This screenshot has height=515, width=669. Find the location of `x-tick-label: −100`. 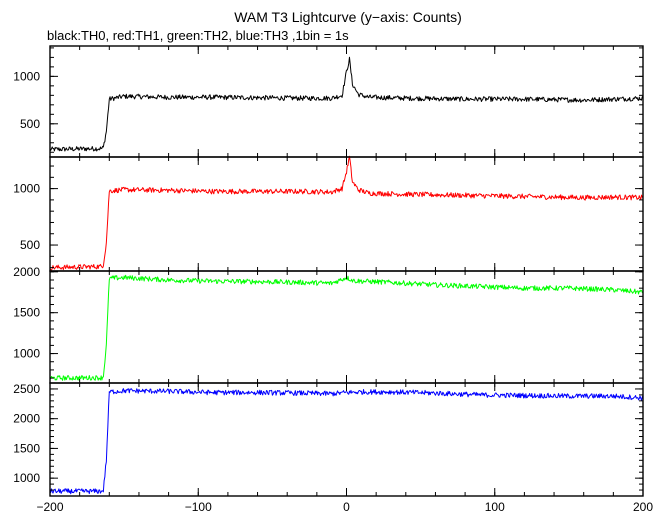

x-tick-label: −100 is located at coordinates (198, 507).